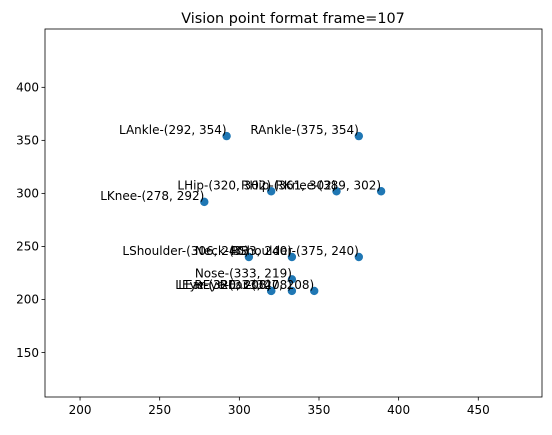 The height and width of the screenshot is (435, 552). Describe the element at coordinates (27, 300) in the screenshot. I see `y-tick-label: 200` at that location.